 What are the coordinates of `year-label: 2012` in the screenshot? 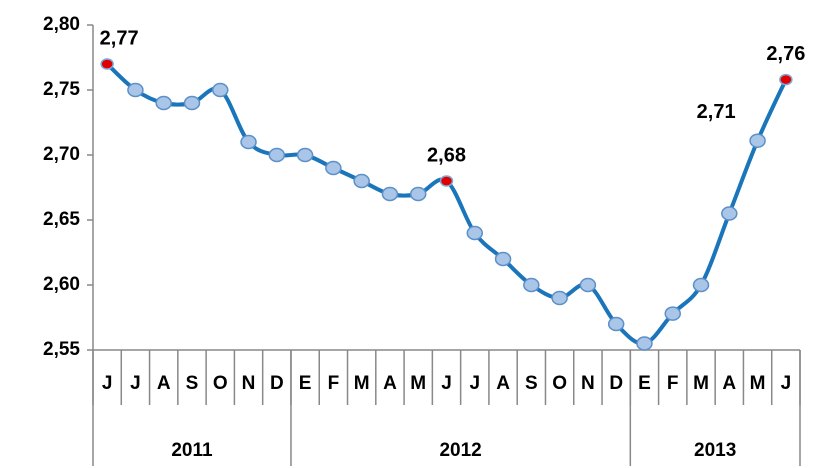 It's located at (460, 450).